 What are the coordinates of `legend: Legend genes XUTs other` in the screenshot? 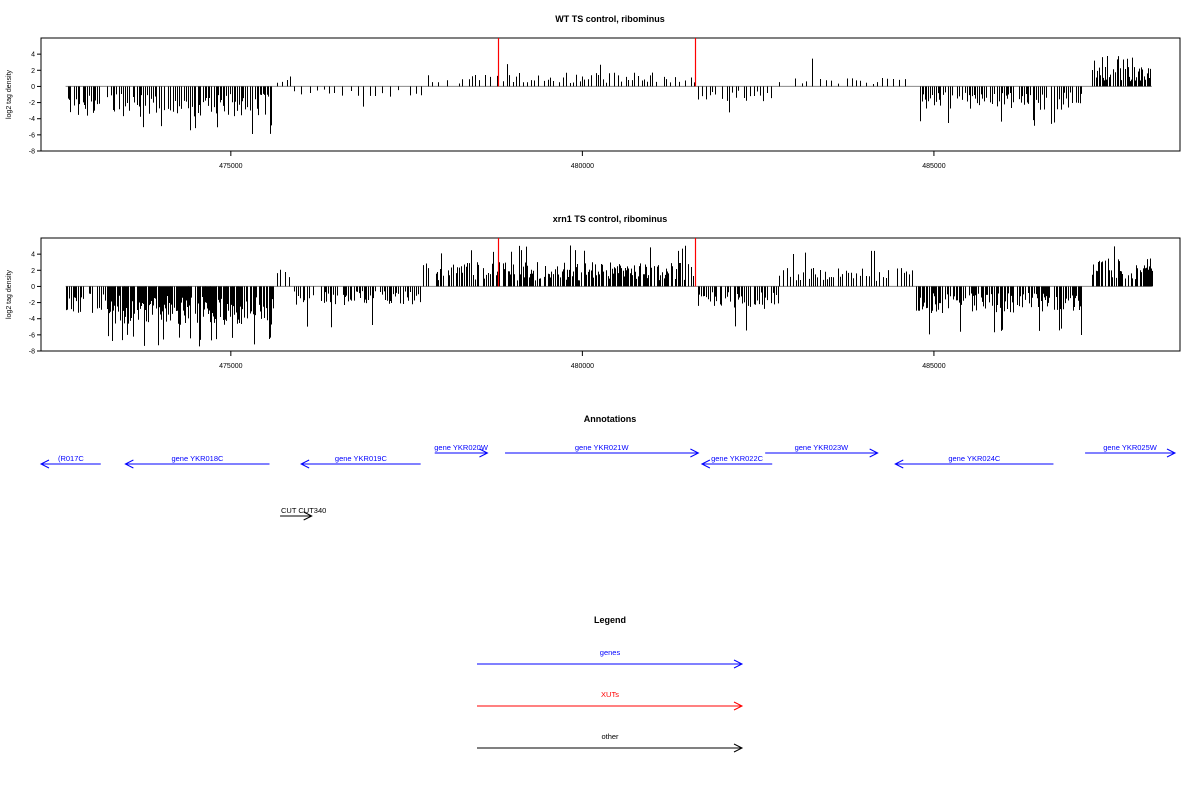 It's located at (610, 684).